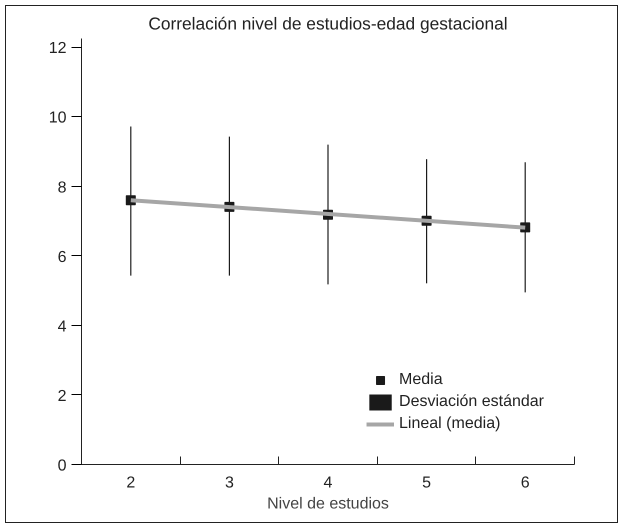 The width and height of the screenshot is (625, 530). What do you see at coordinates (328, 504) in the screenshot?
I see `x-axis-title: Nivel de estudios` at bounding box center [328, 504].